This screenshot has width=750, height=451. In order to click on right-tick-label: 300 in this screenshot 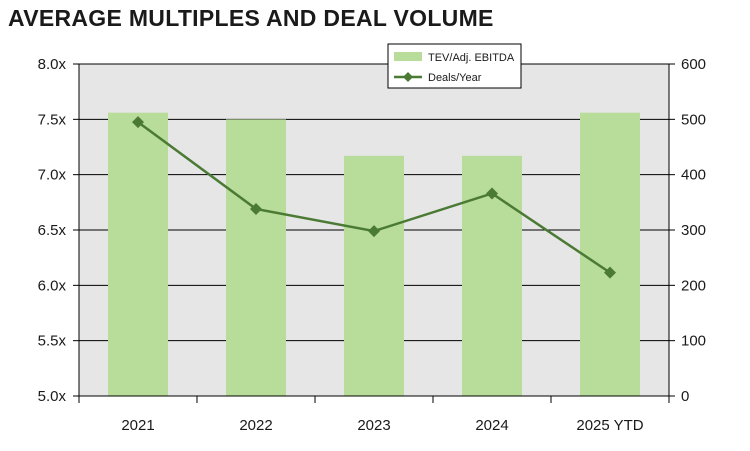, I will do `click(693, 230)`.